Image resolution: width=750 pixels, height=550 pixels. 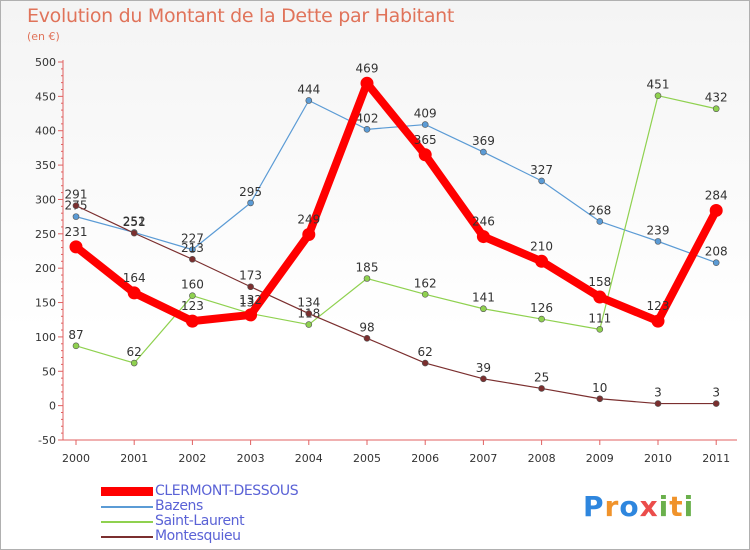 What do you see at coordinates (45, 268) in the screenshot?
I see `y-tick-label: 200` at bounding box center [45, 268].